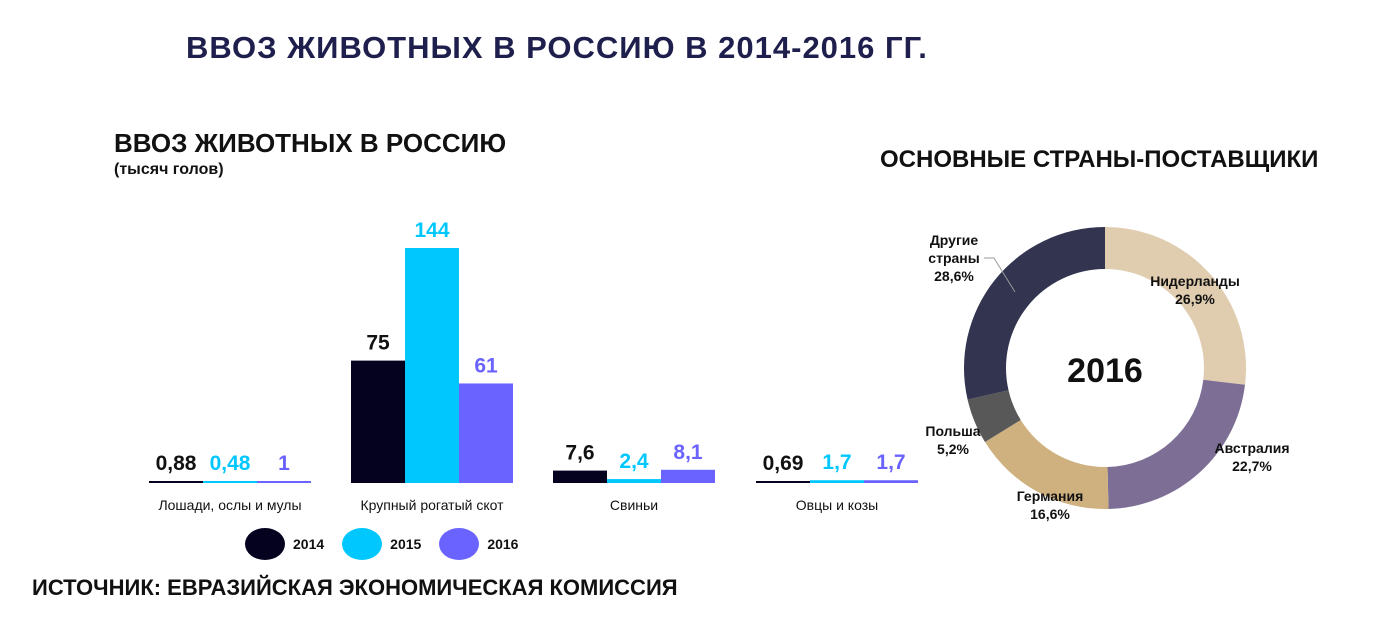  I want to click on bar-chart-subtitle: (тысяч голов), so click(169, 169).